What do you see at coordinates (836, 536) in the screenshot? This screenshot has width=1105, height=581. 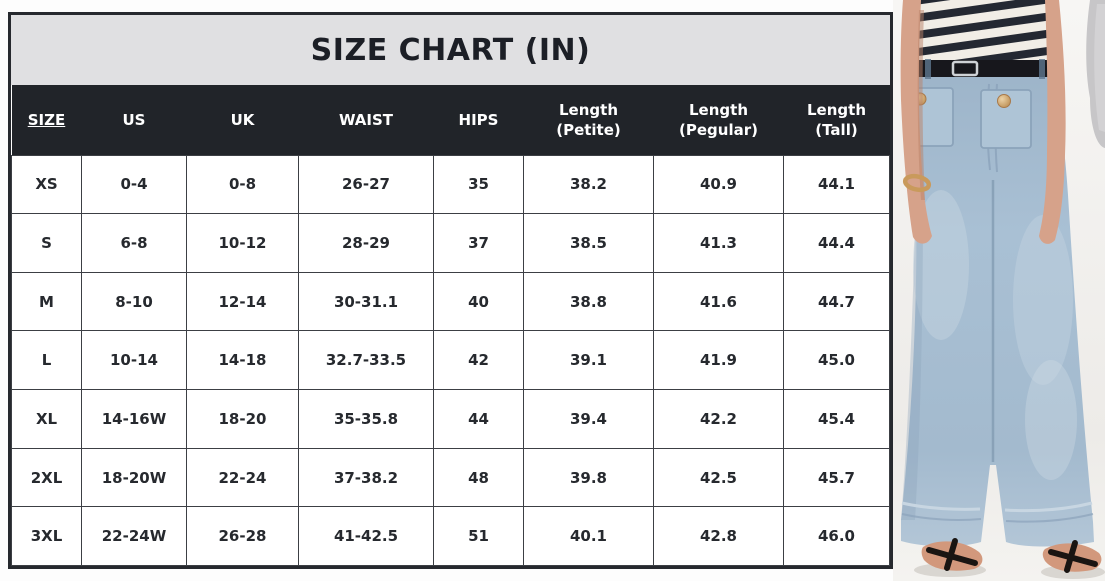 I see `value-cell: 46.0` at bounding box center [836, 536].